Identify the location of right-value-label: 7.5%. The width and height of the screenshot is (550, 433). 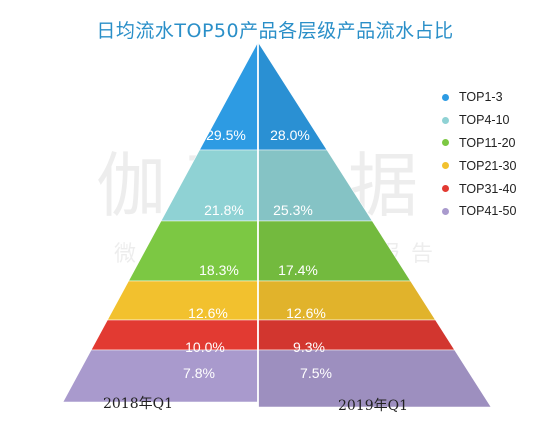
(316, 373).